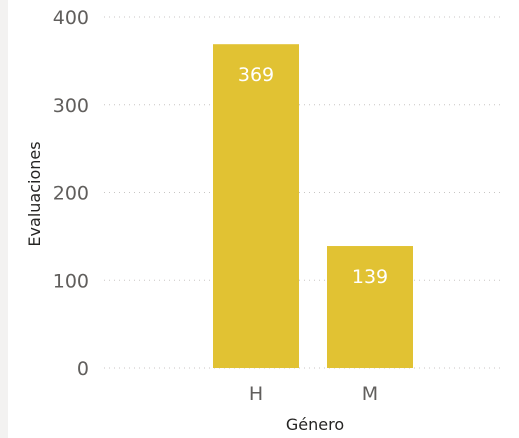  I want to click on bar-H, so click(256, 206).